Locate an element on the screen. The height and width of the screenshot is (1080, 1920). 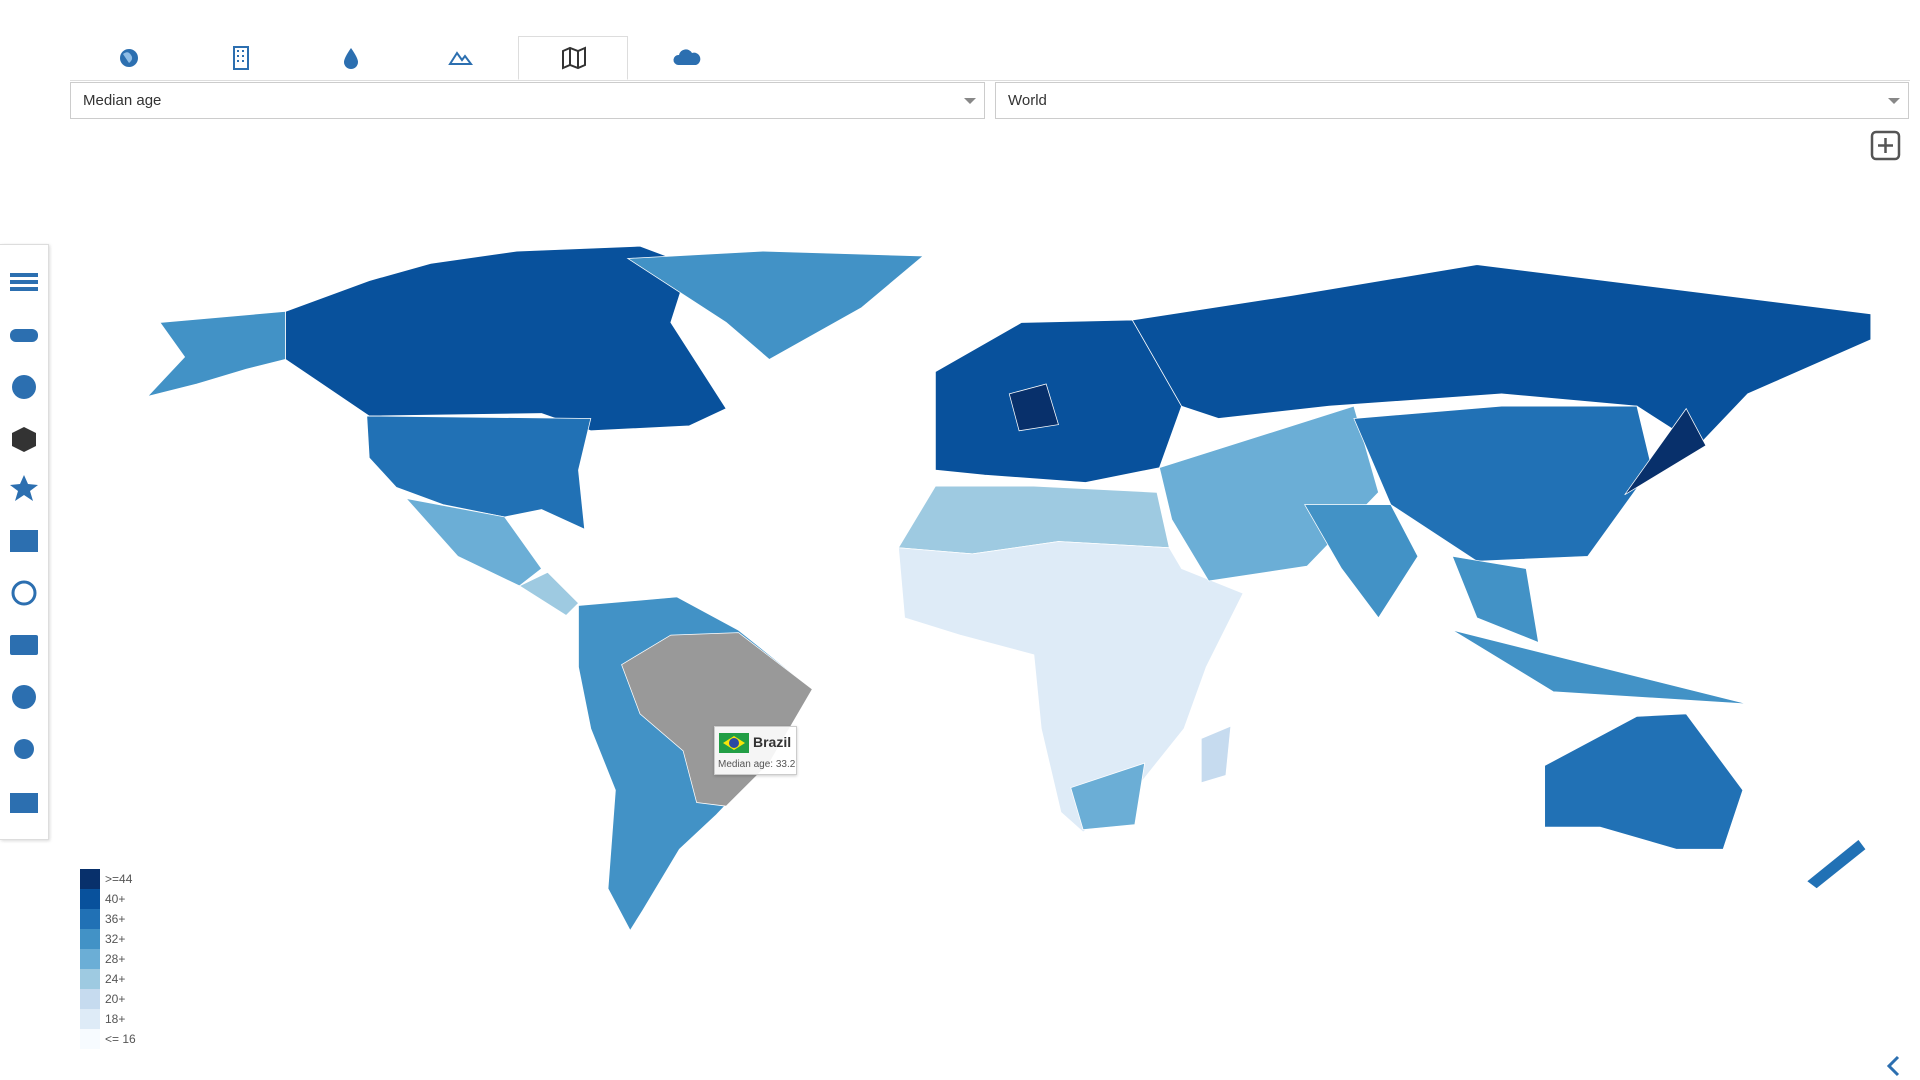
indicator-text: Median age is located at coordinates (122, 100).